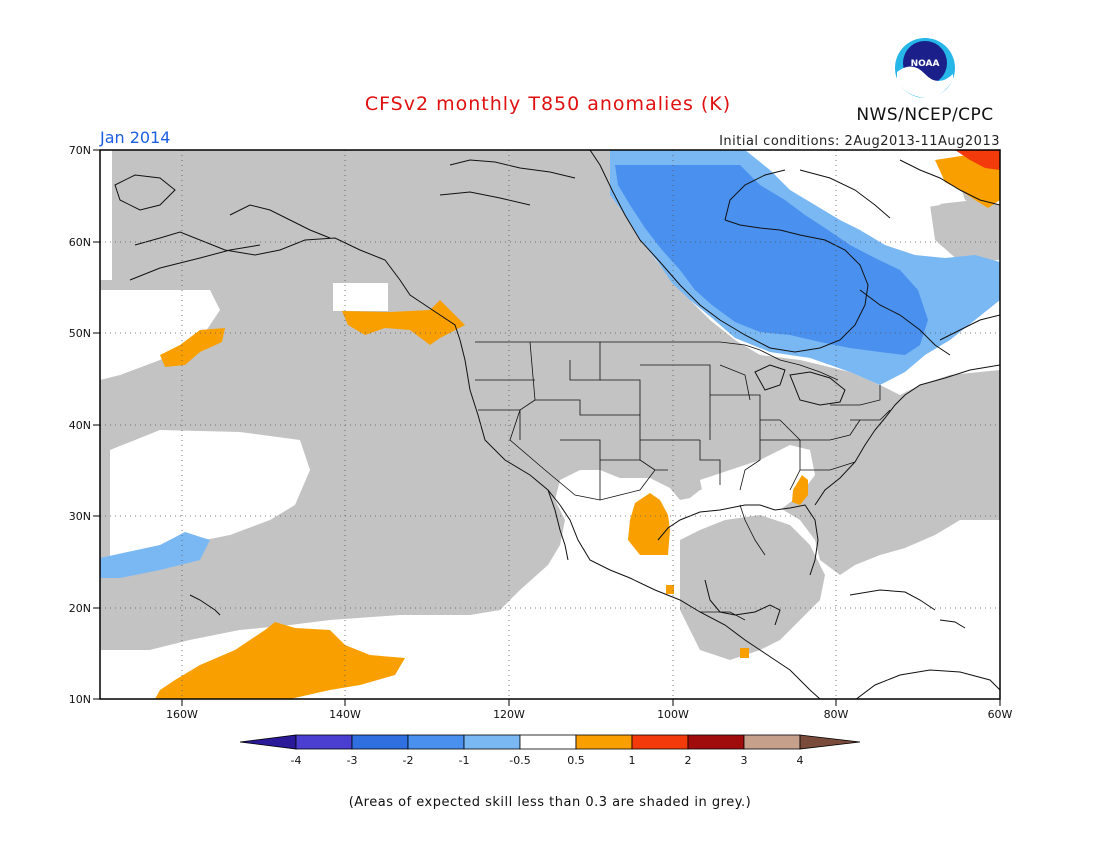  What do you see at coordinates (80, 516) in the screenshot?
I see `lat-label: 30N` at bounding box center [80, 516].